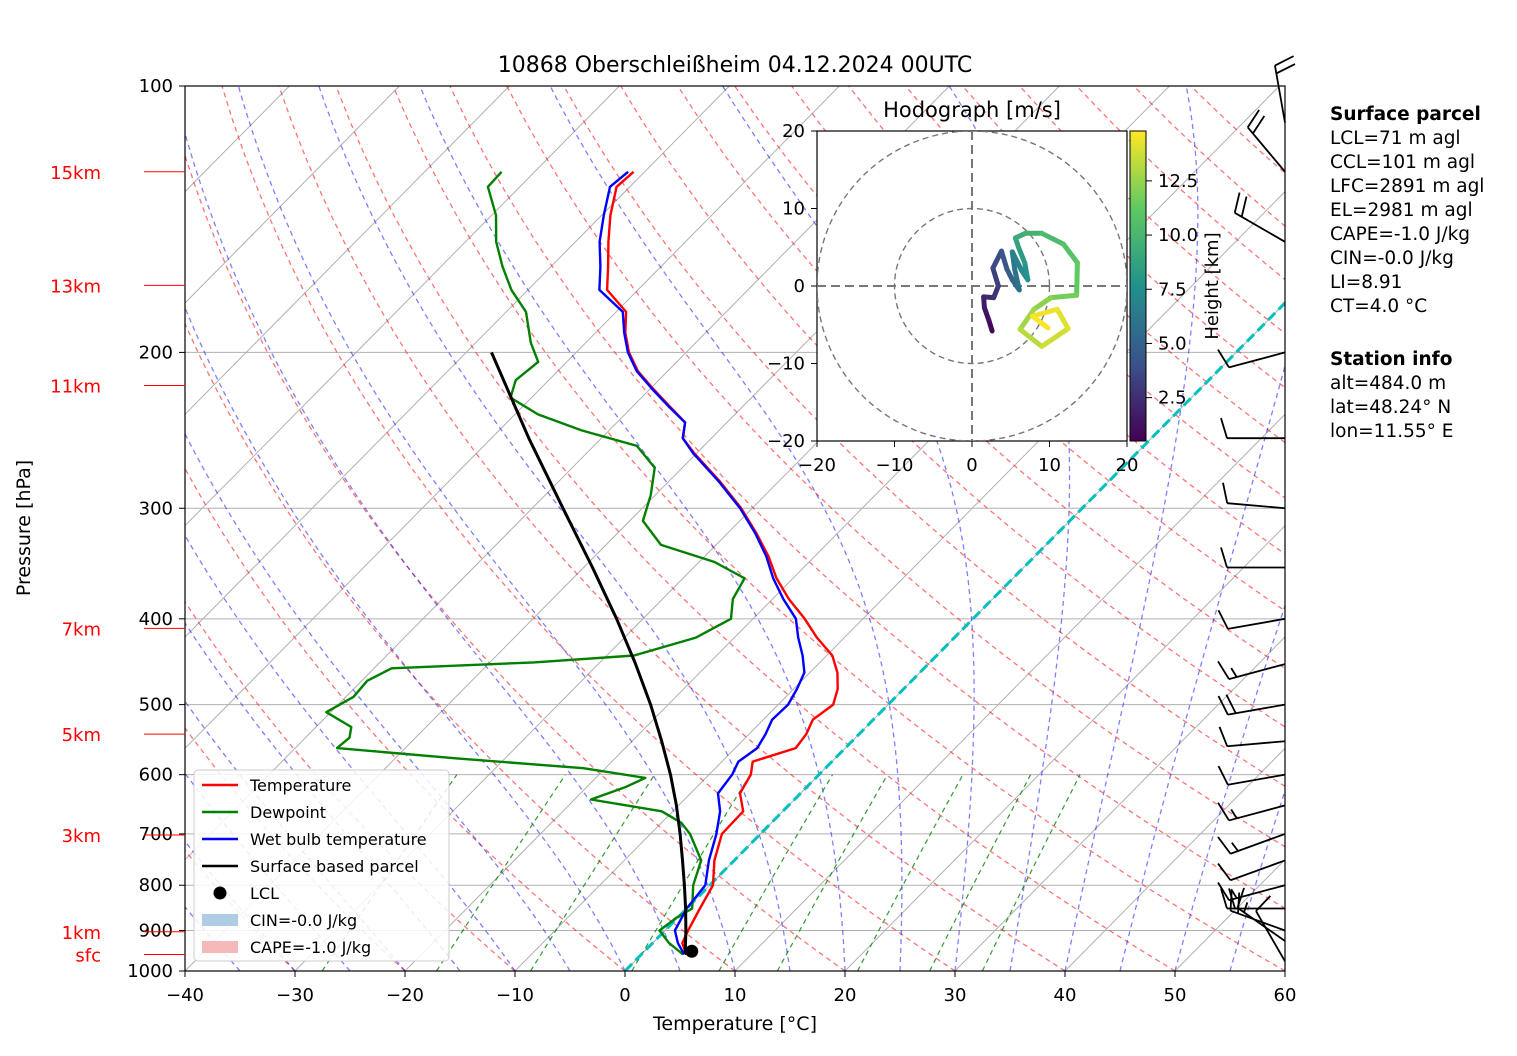  I want to click on station-longitude: lon=11.55° E, so click(1392, 431).